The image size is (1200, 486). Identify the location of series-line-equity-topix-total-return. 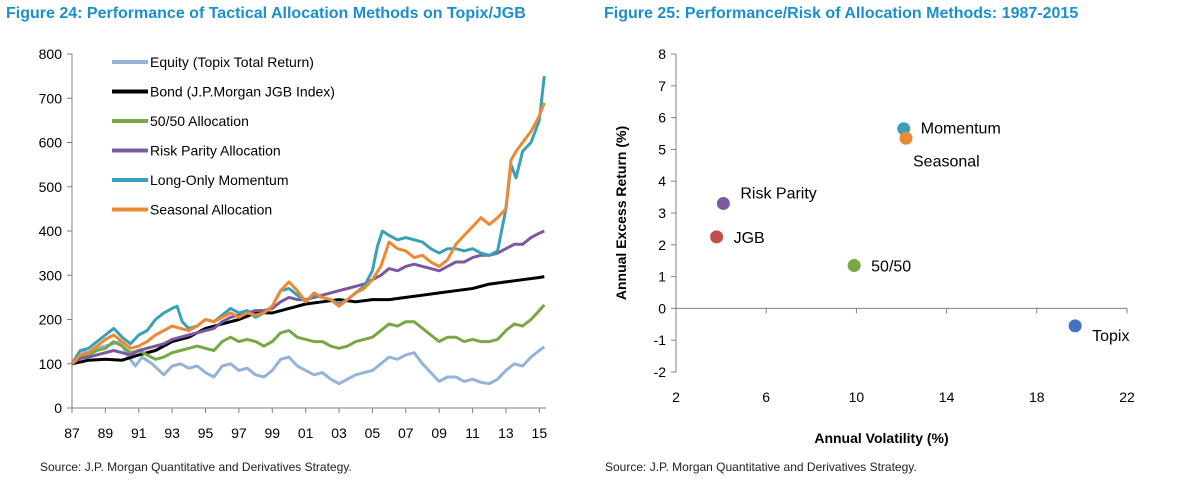
(308, 363).